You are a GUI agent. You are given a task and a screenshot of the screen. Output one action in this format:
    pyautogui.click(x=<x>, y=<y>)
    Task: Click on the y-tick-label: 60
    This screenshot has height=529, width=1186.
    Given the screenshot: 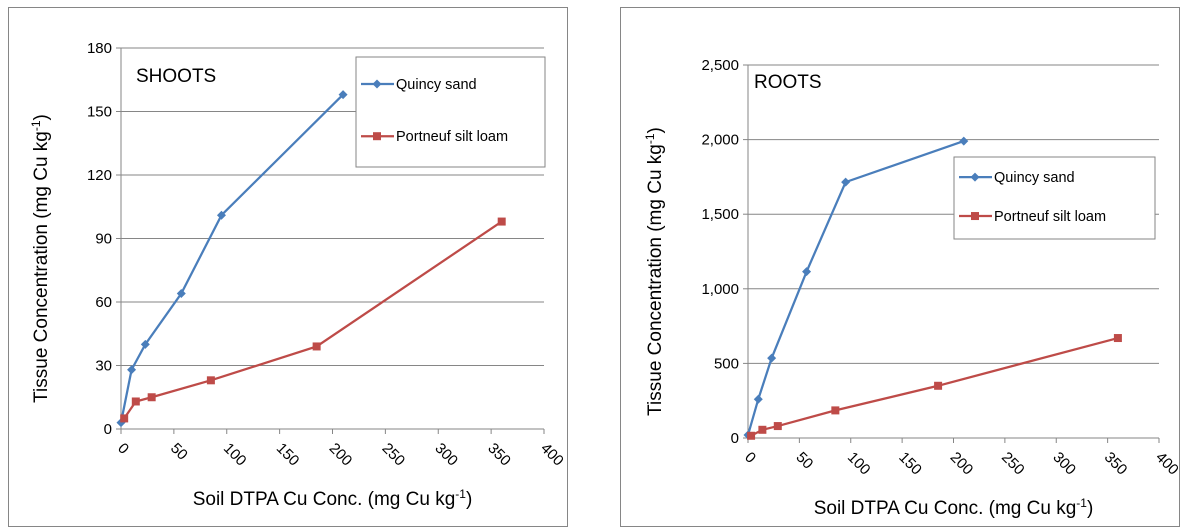 What is the action you would take?
    pyautogui.click(x=103, y=302)
    